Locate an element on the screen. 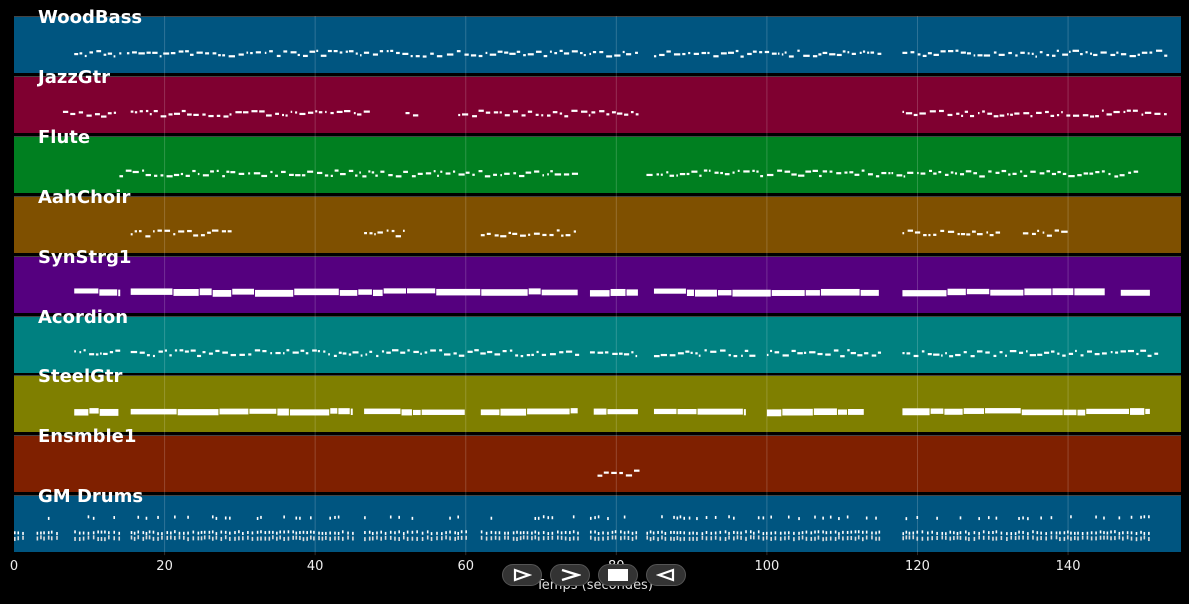 The image size is (1189, 604). forward-icon is located at coordinates (571, 575).